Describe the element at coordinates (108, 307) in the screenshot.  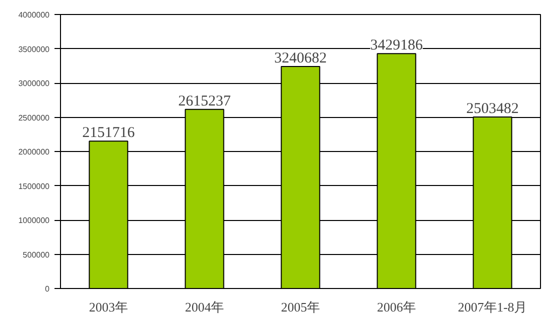
I see `x-tick-label: 2003年` at that location.